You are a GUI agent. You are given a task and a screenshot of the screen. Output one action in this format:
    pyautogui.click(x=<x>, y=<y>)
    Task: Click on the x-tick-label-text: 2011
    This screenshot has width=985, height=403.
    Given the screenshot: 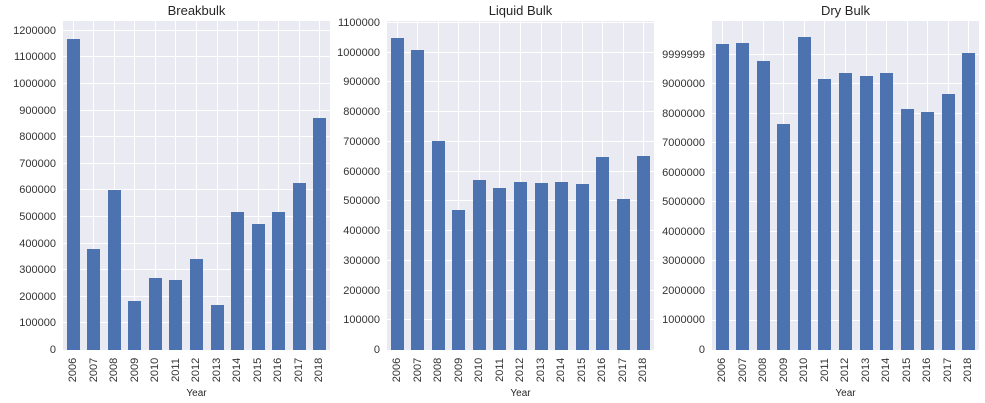 What is the action you would take?
    pyautogui.click(x=824, y=370)
    